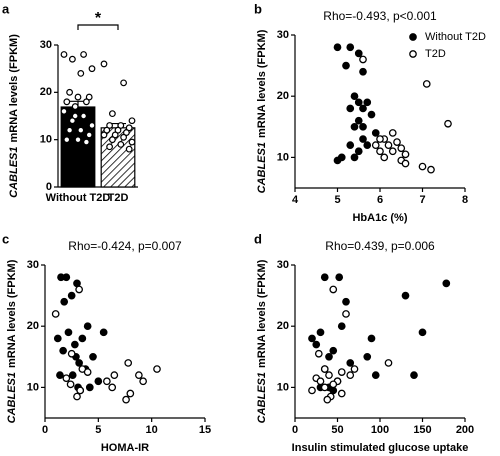  What do you see at coordinates (422, 200) in the screenshot?
I see `x-tick-label: 7` at bounding box center [422, 200].